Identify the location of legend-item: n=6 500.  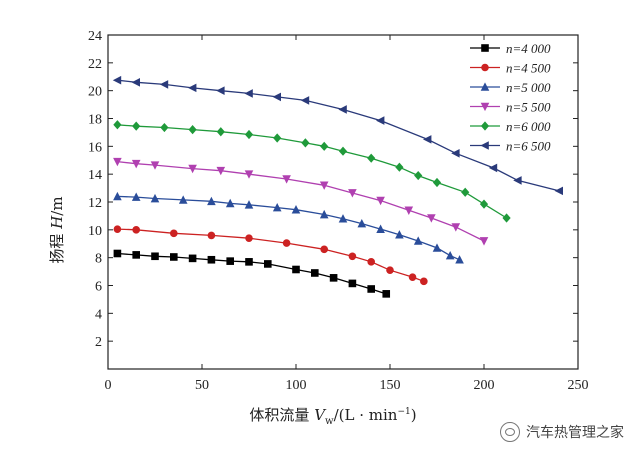
(510, 146).